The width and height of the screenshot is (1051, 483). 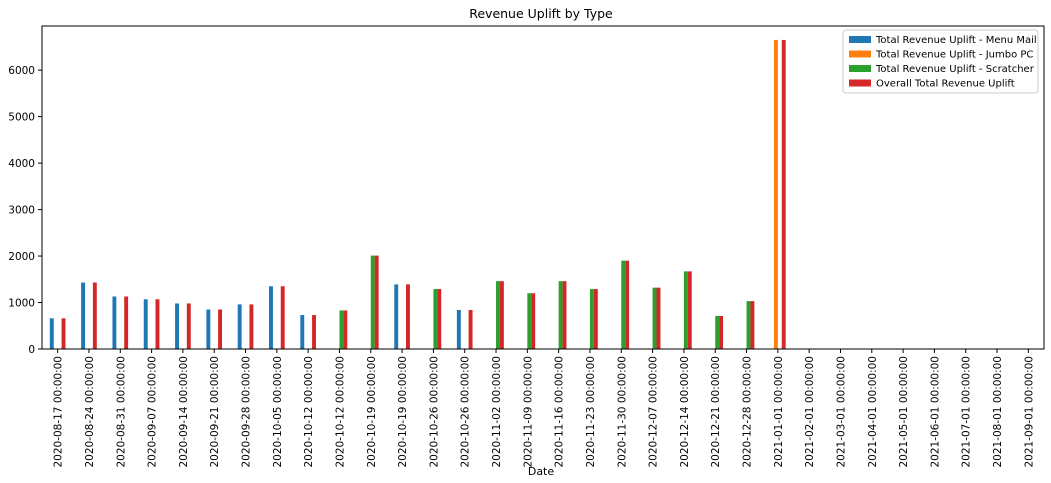 I want to click on x-tick-label: 2020-08-24 00:00:00, so click(x=90, y=412).